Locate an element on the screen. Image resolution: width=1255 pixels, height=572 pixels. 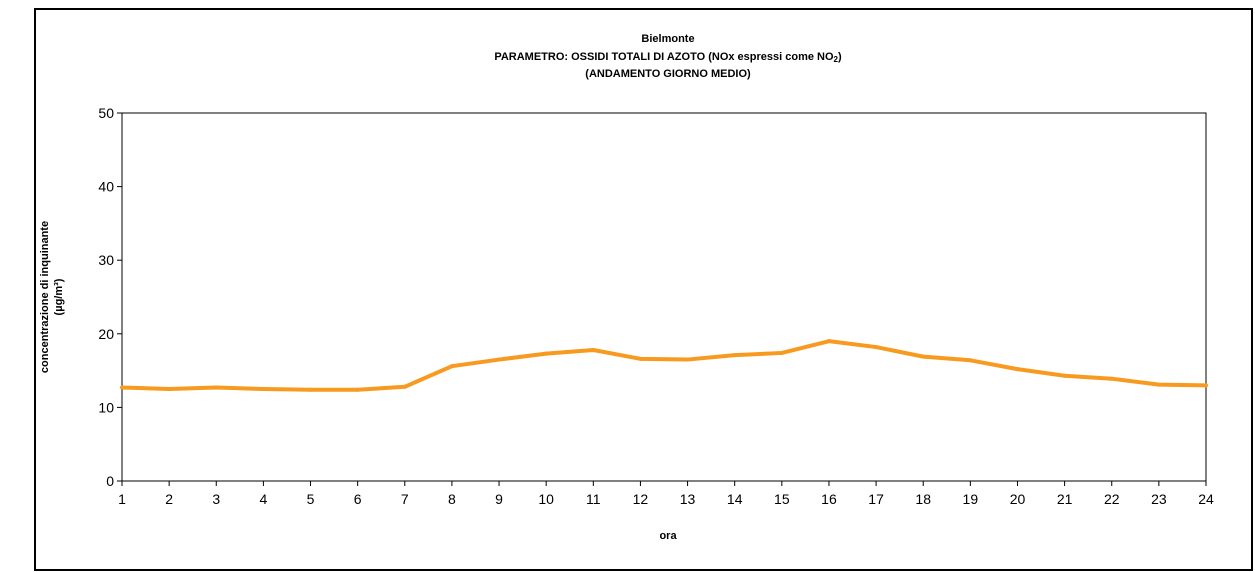
x-tick-label: 9 is located at coordinates (499, 499).